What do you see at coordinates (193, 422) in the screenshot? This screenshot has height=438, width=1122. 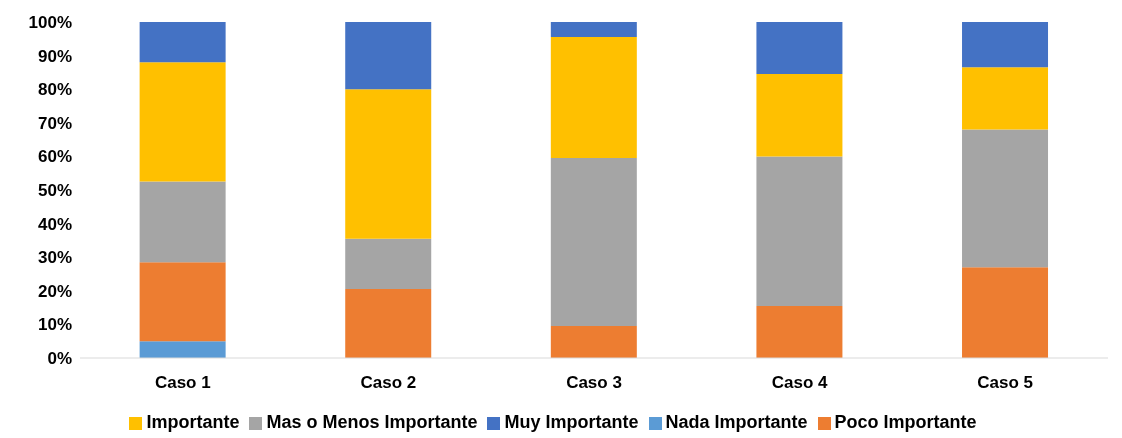 I see `legend-label: Importante` at bounding box center [193, 422].